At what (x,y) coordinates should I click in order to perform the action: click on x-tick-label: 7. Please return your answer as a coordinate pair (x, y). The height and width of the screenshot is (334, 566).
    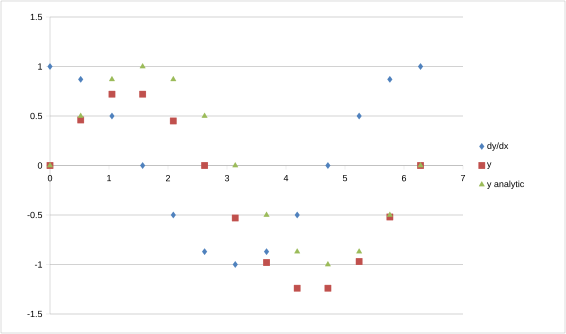
    Looking at the image, I should click on (463, 178).